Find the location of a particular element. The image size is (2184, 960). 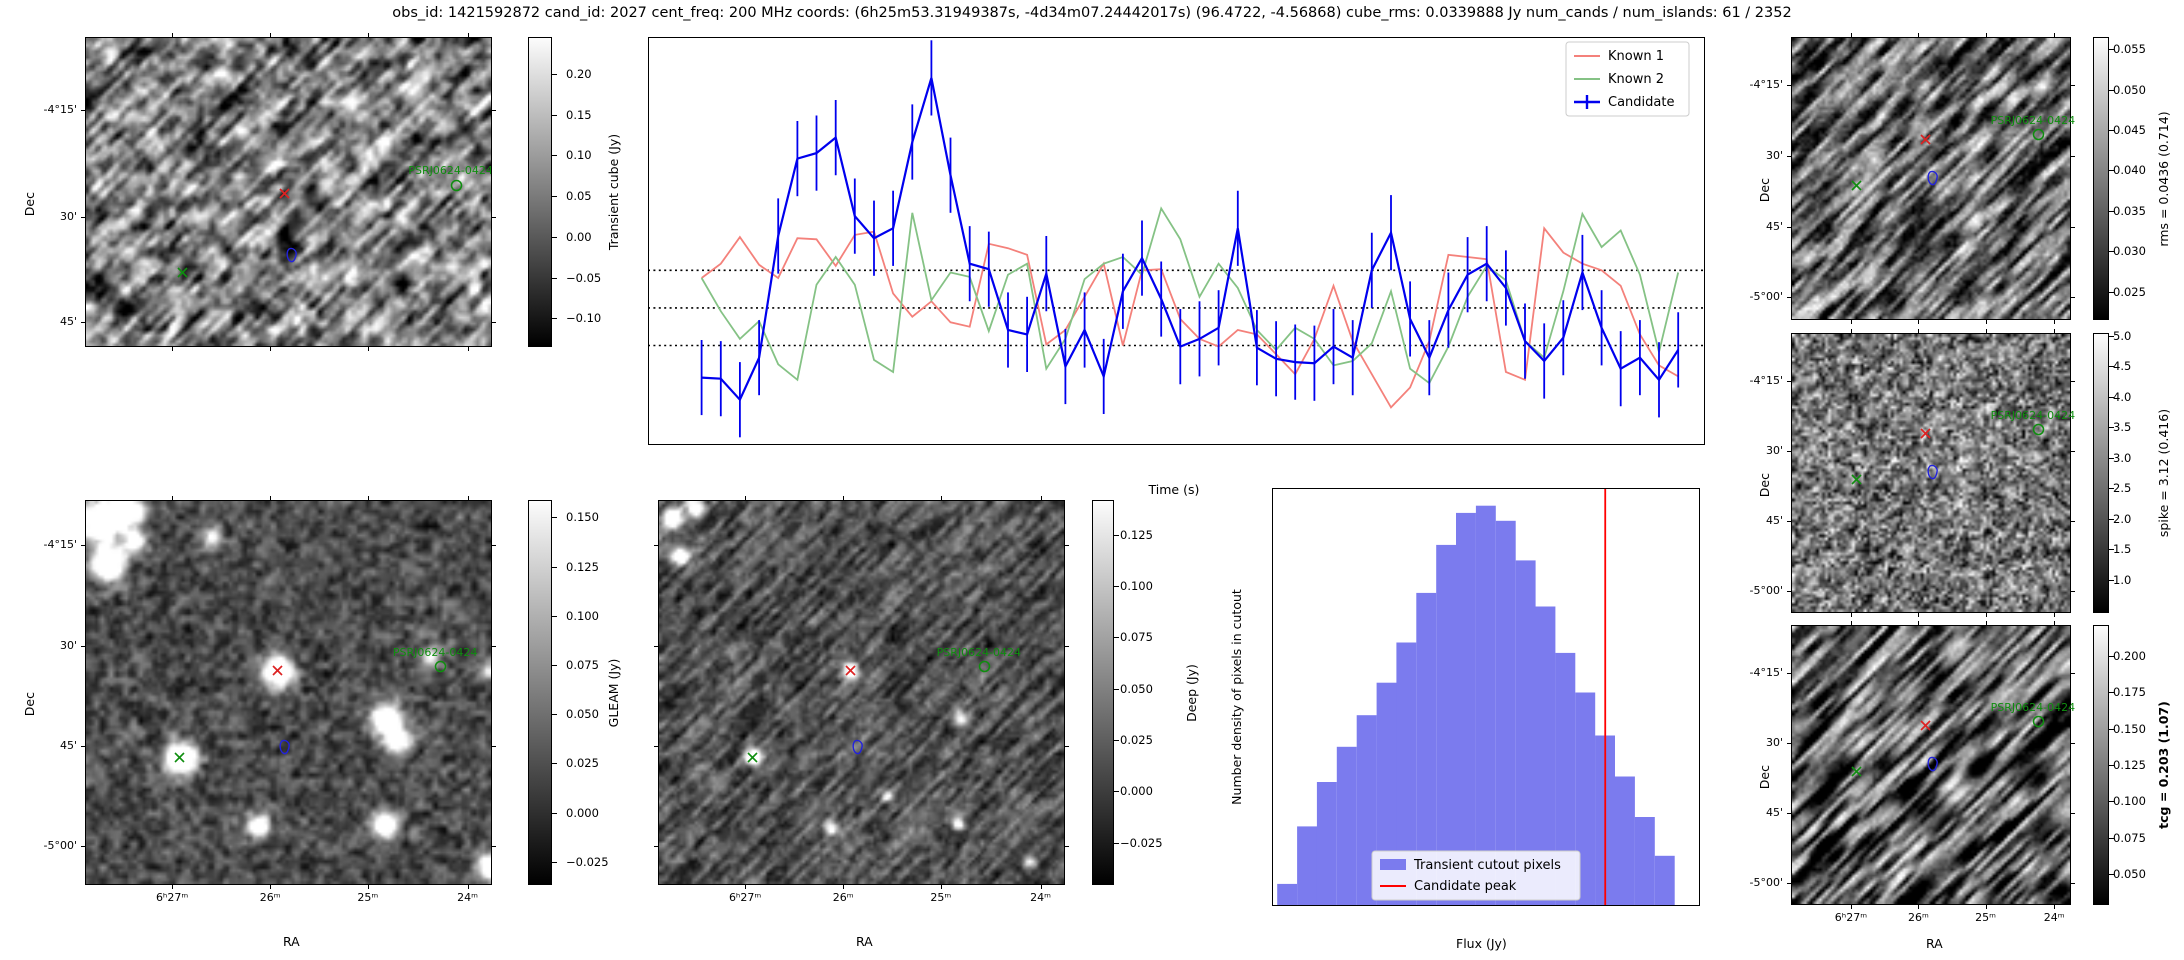

colorbar-tick-label: −0.05 is located at coordinates (584, 277).